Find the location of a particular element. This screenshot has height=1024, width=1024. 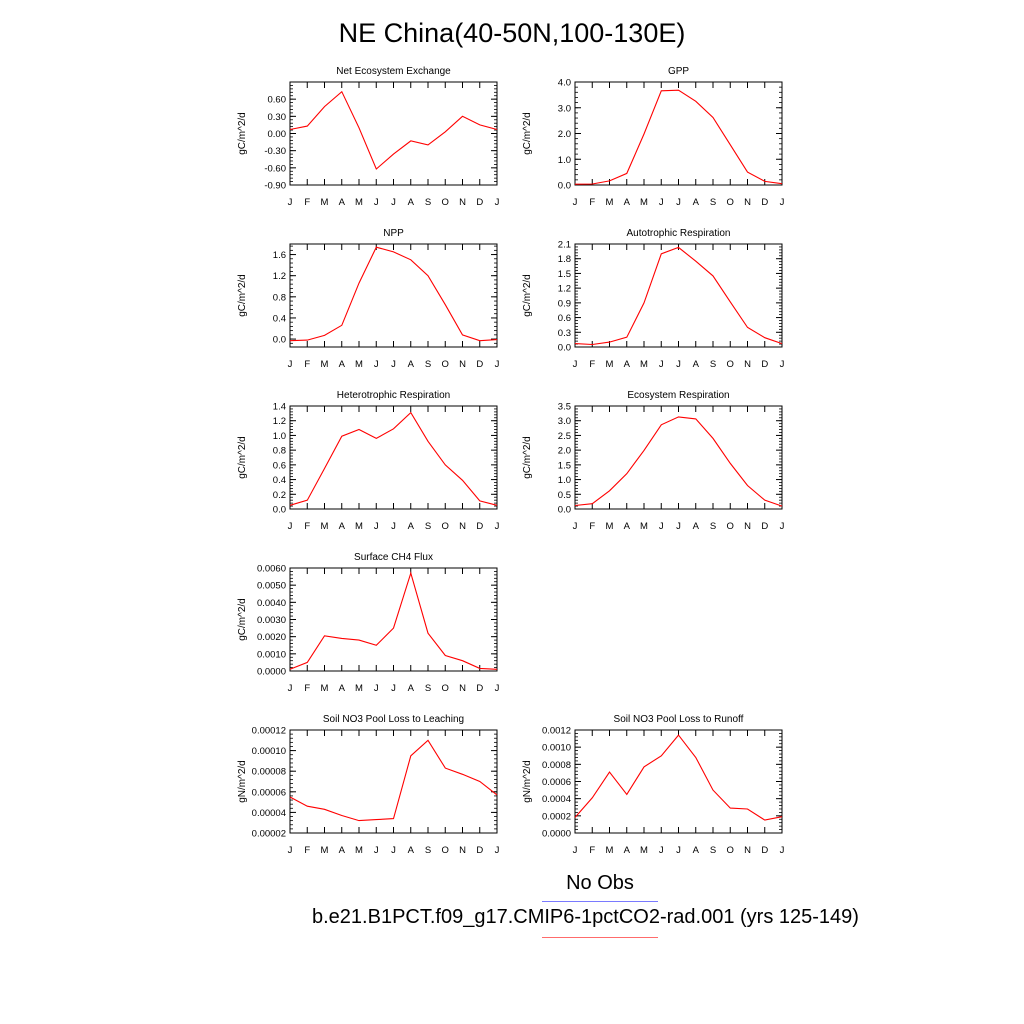

y-tick-label: 0.3 is located at coordinates (564, 333).